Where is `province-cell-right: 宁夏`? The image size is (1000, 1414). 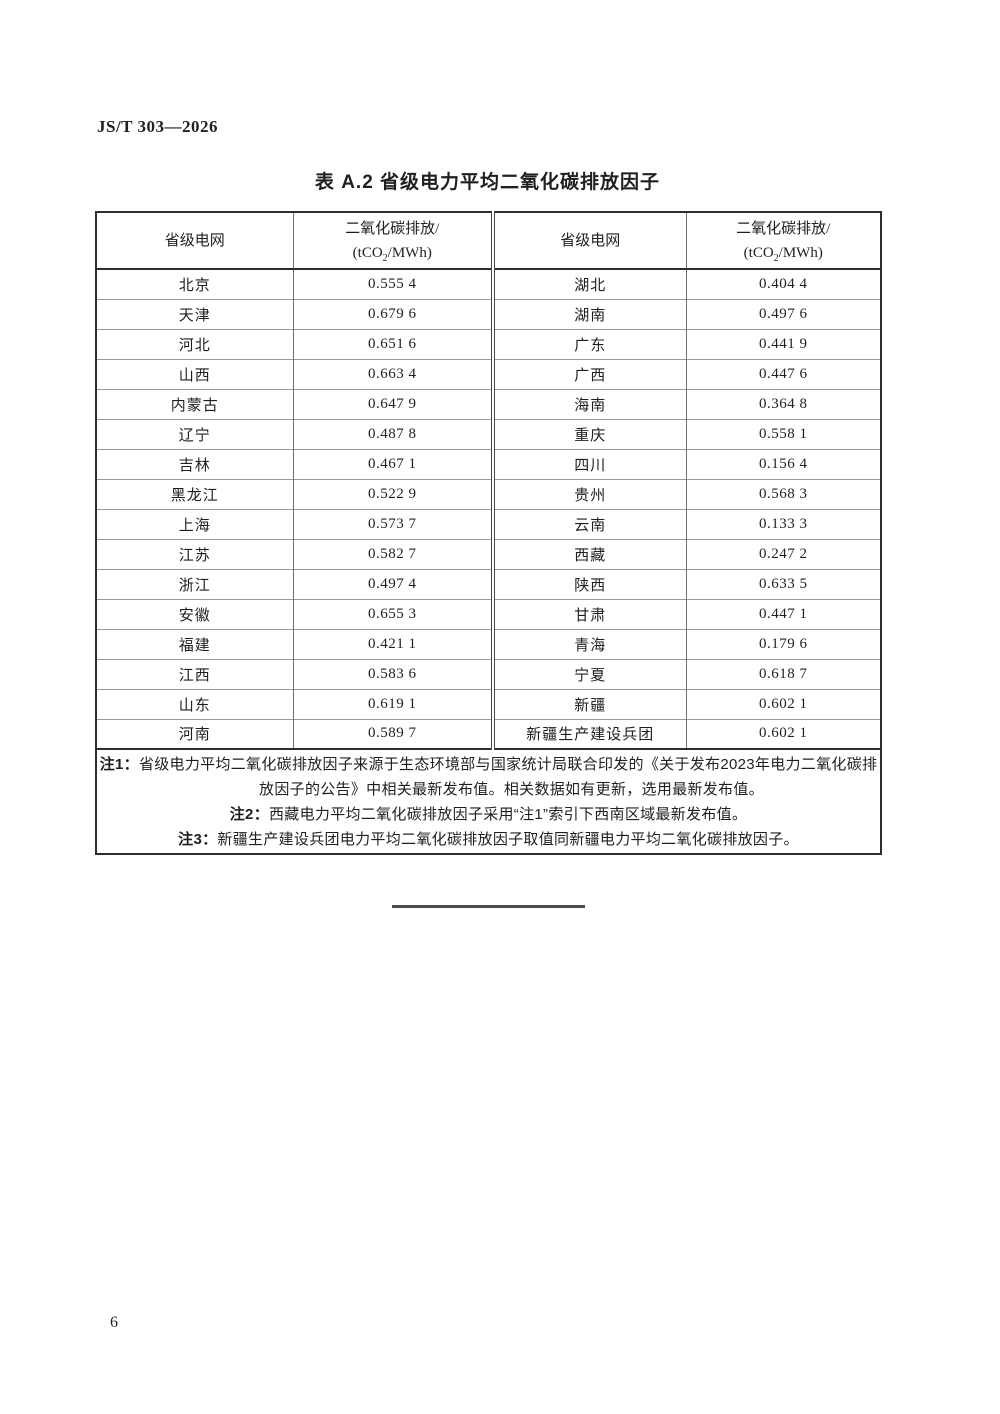 province-cell-right: 宁夏 is located at coordinates (590, 673).